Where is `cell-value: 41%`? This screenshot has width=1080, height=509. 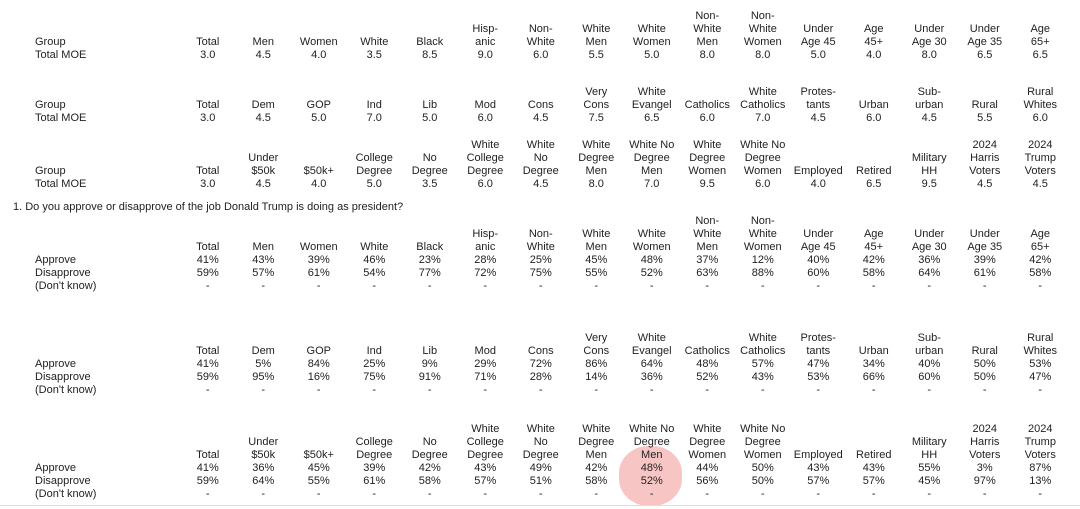 cell-value: 41% is located at coordinates (207, 364).